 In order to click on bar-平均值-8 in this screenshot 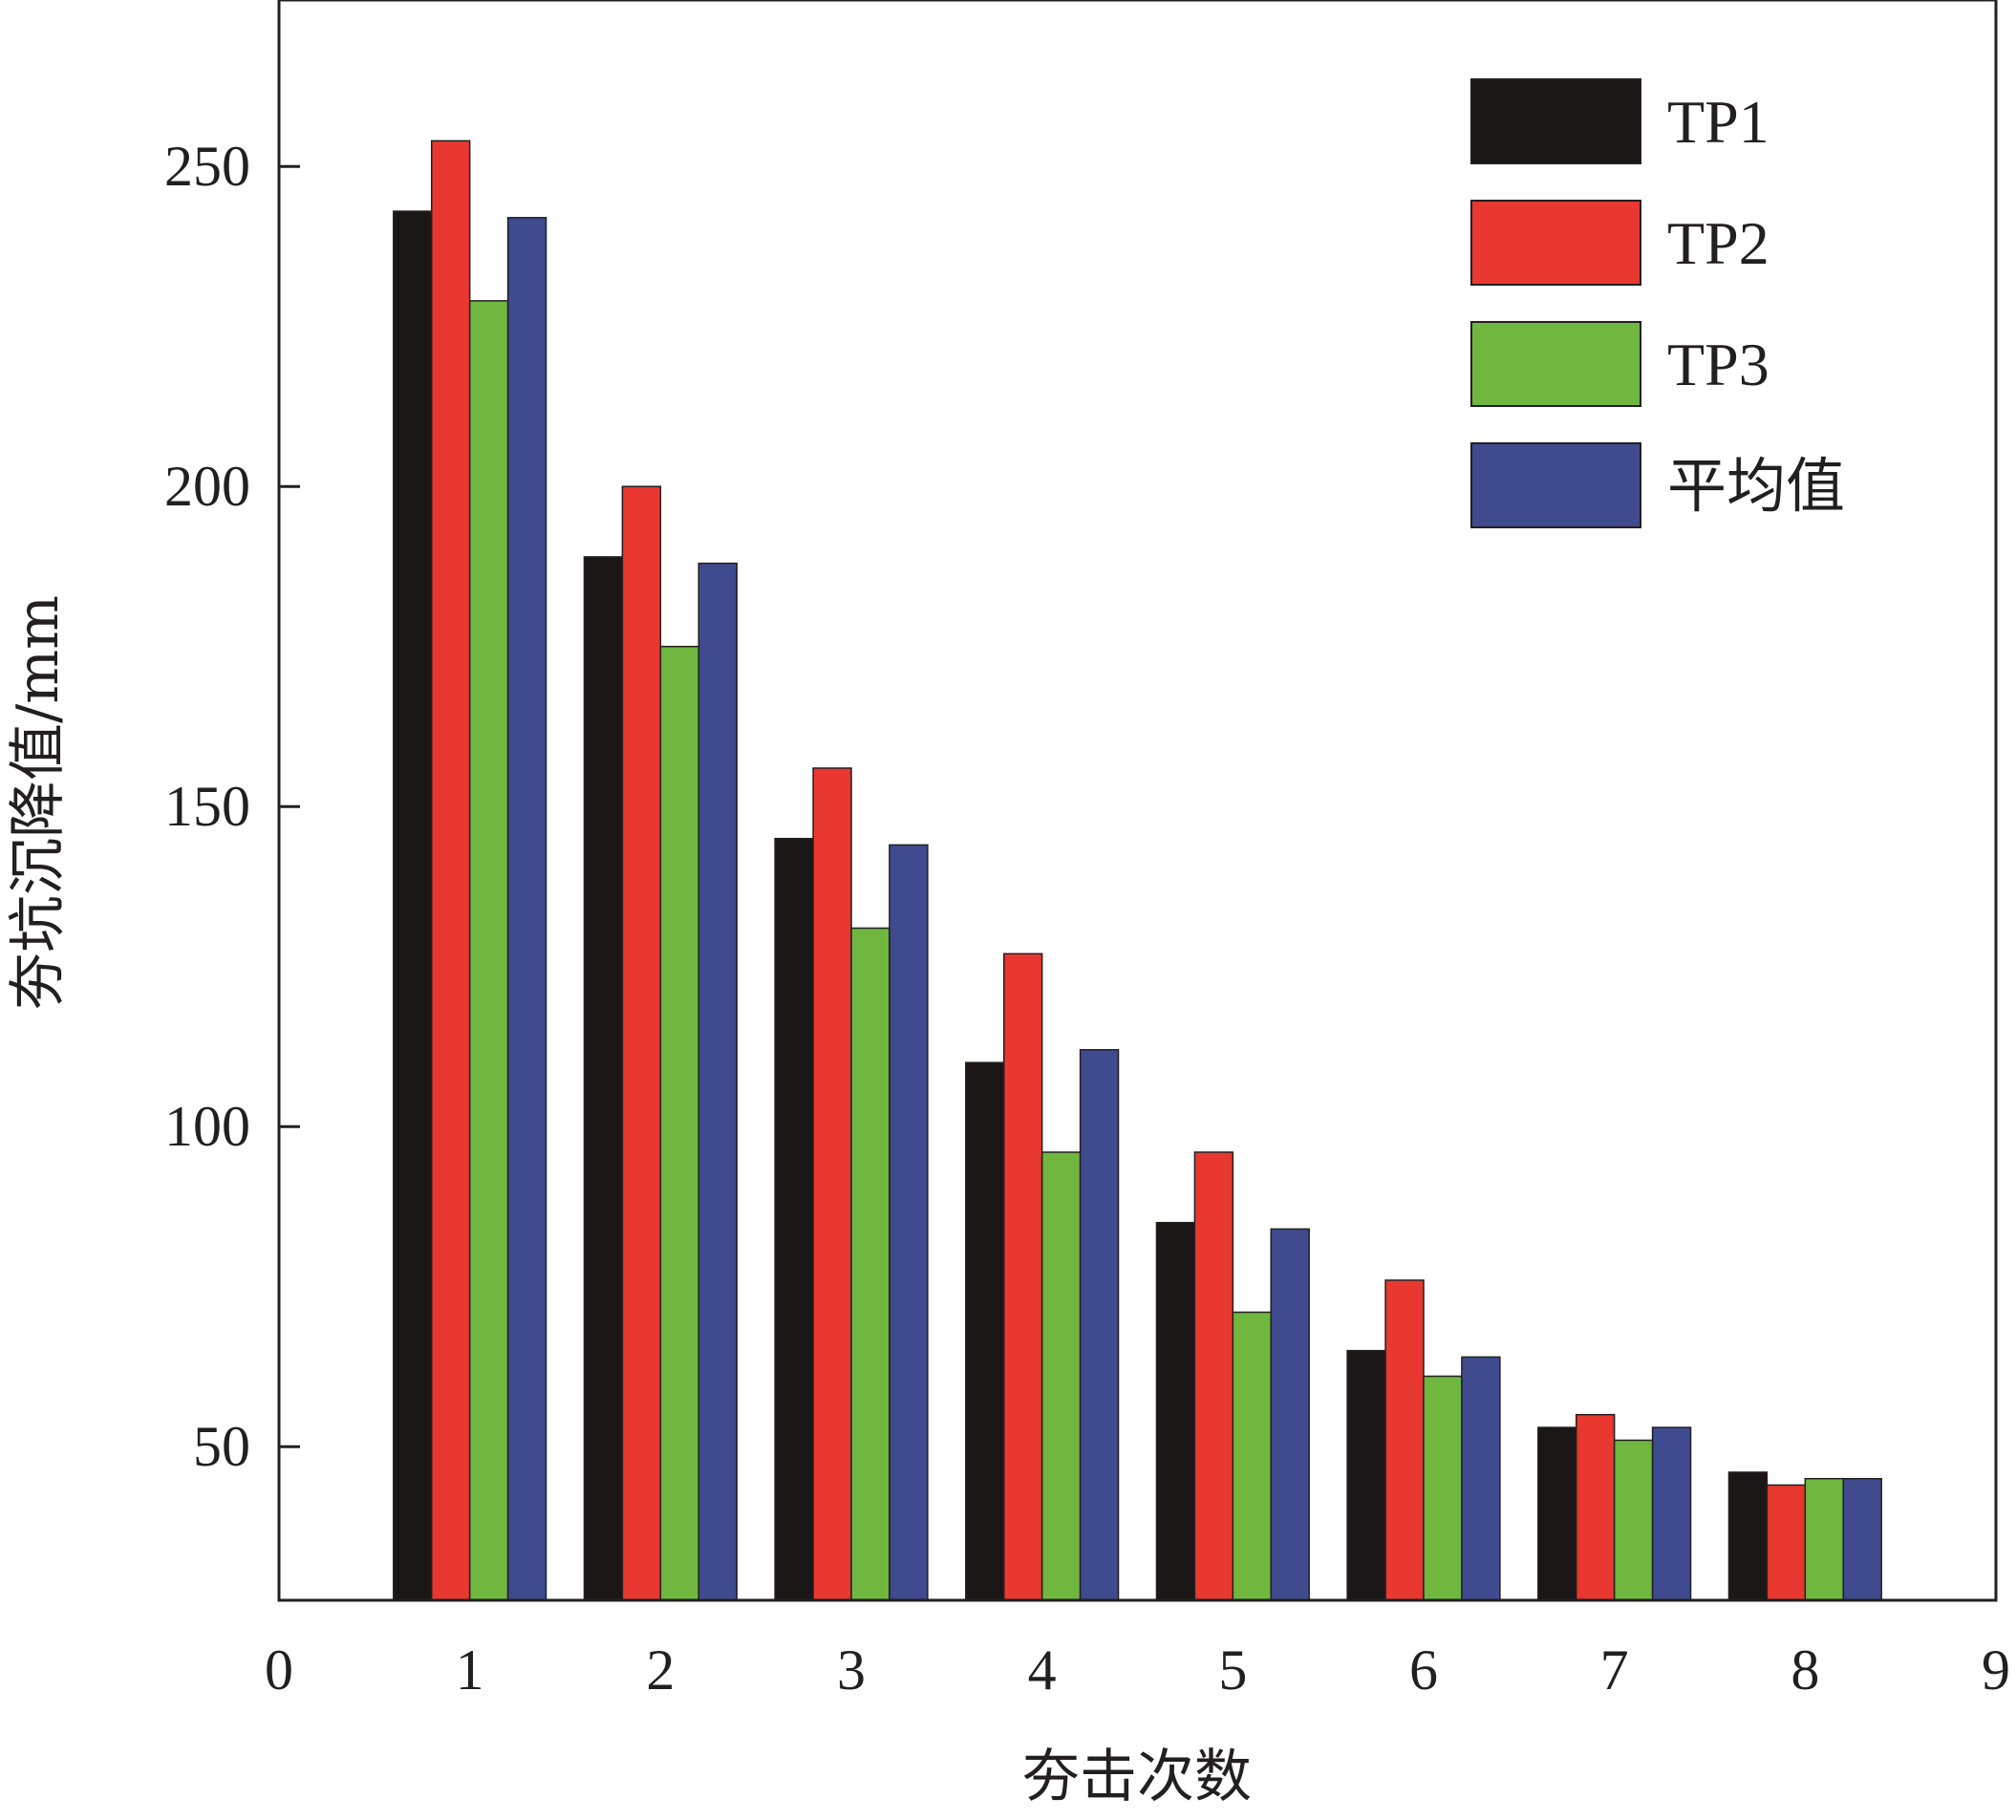, I will do `click(1862, 1539)`.